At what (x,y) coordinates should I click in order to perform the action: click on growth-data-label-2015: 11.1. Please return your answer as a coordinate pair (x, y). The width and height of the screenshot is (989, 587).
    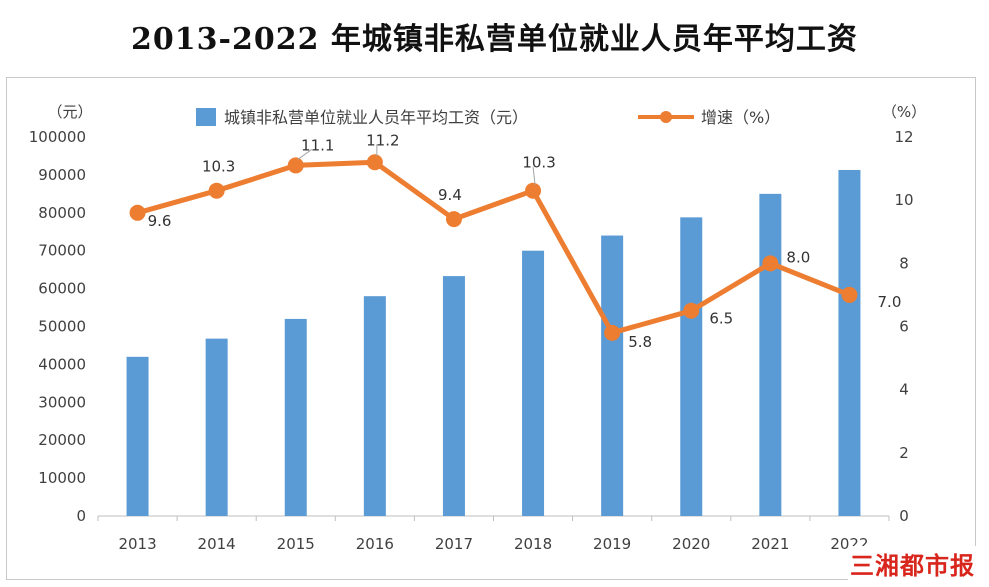
    Looking at the image, I should click on (317, 145).